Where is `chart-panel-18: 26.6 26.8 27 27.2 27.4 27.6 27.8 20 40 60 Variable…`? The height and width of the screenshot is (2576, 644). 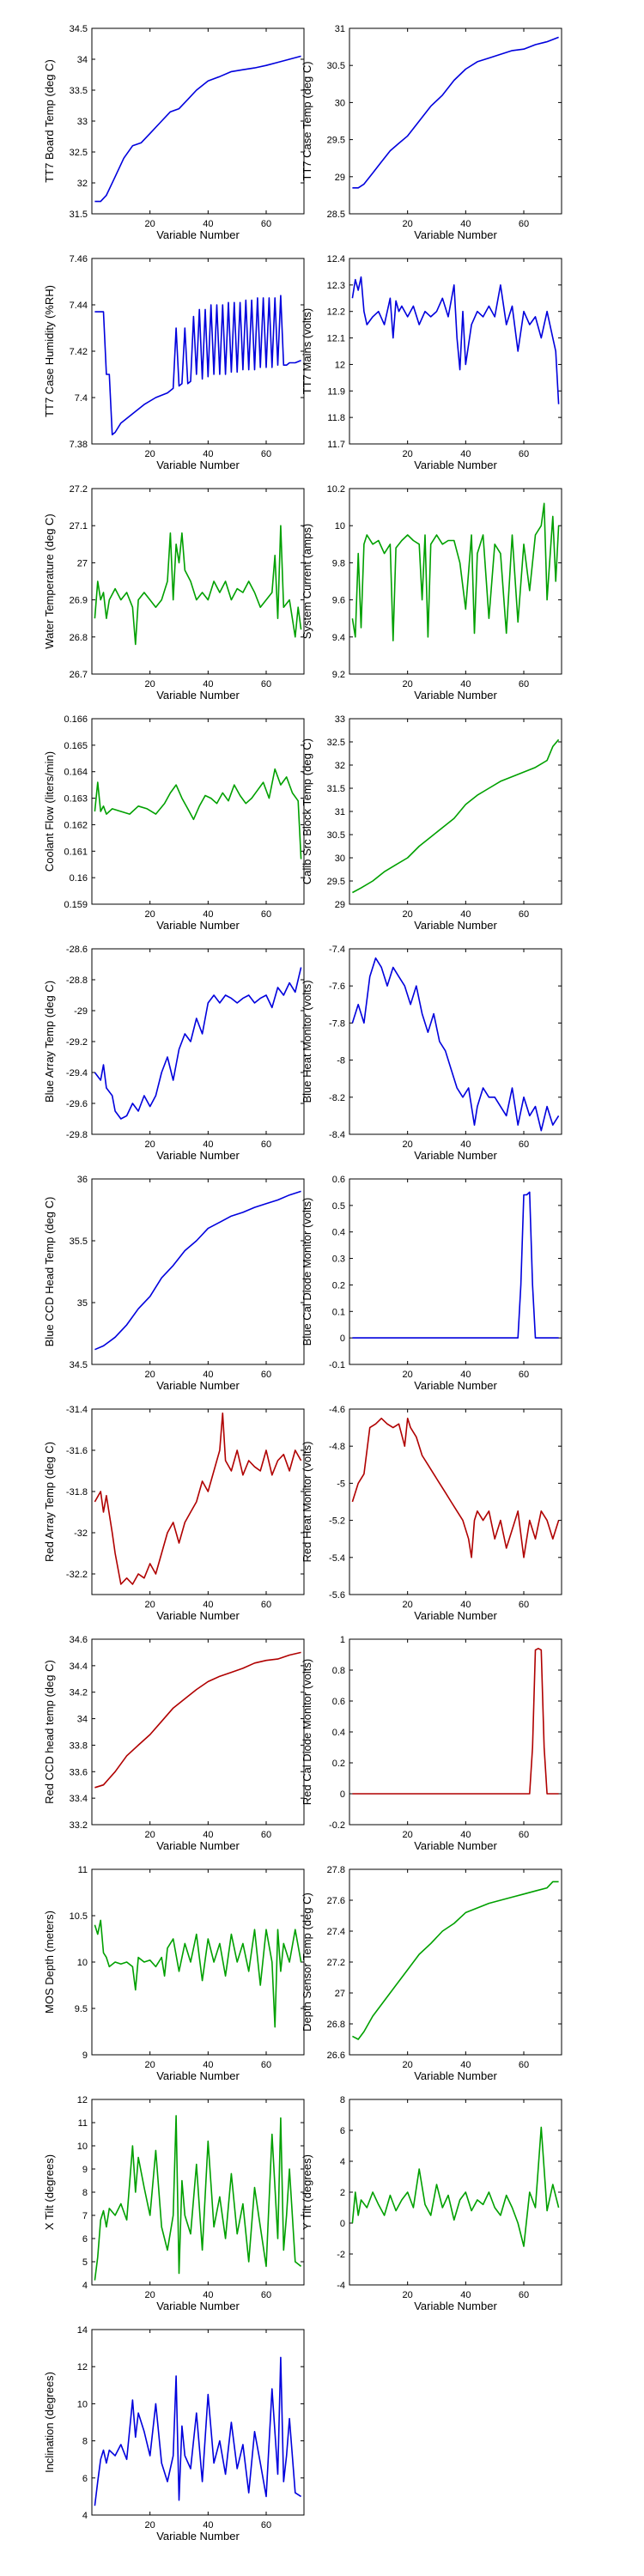
chart-panel-18: 26.6 26.8 27 27.2 27.4 27.6 27.8 20 40 60 Variable… is located at coordinates (431, 1974).